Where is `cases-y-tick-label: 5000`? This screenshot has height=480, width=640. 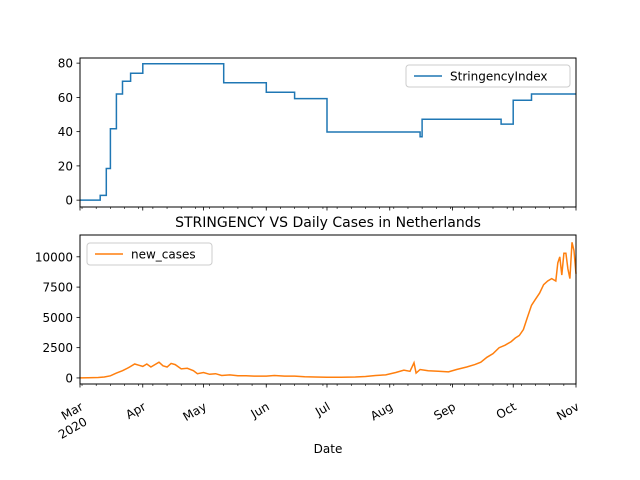 cases-y-tick-label: 5000 is located at coordinates (57, 318).